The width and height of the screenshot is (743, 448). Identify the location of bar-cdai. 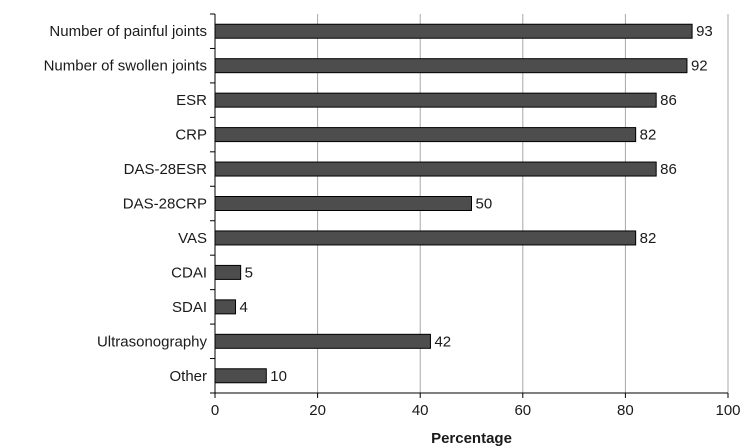
(228, 272).